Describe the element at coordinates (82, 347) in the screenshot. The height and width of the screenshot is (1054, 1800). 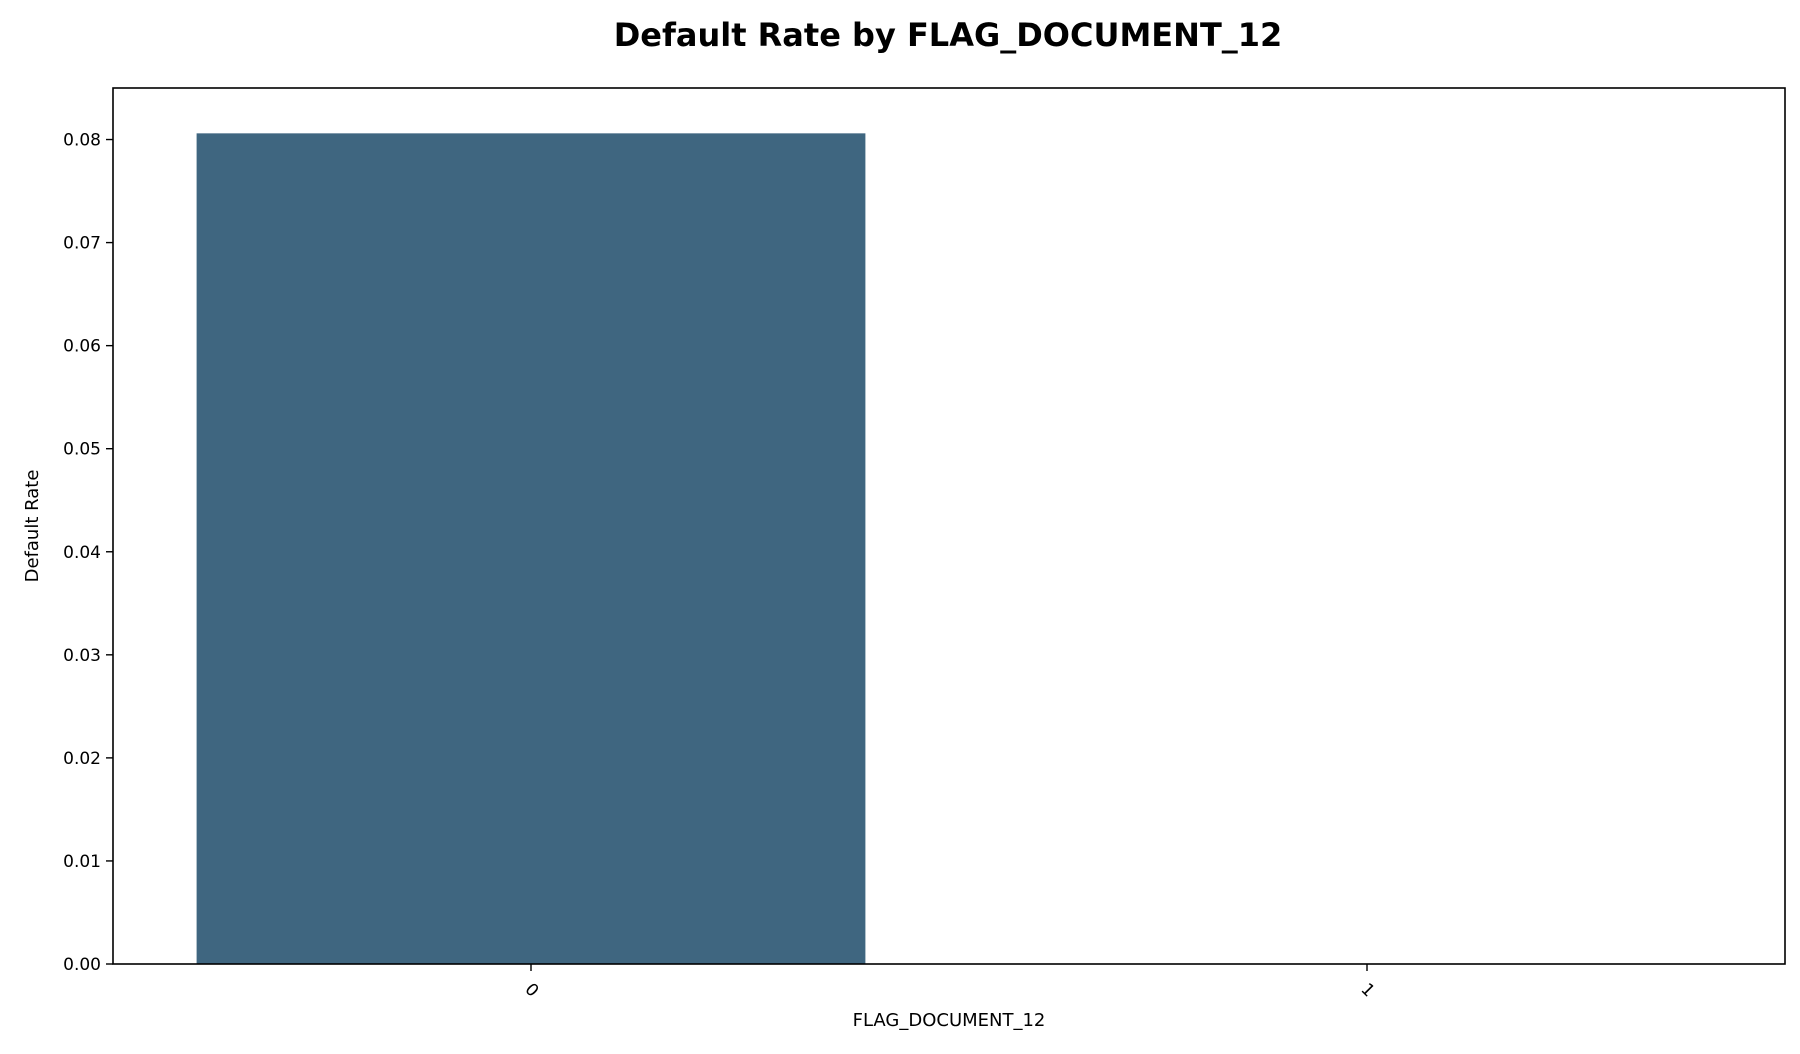
I see `y-tick-label: 0.06` at that location.